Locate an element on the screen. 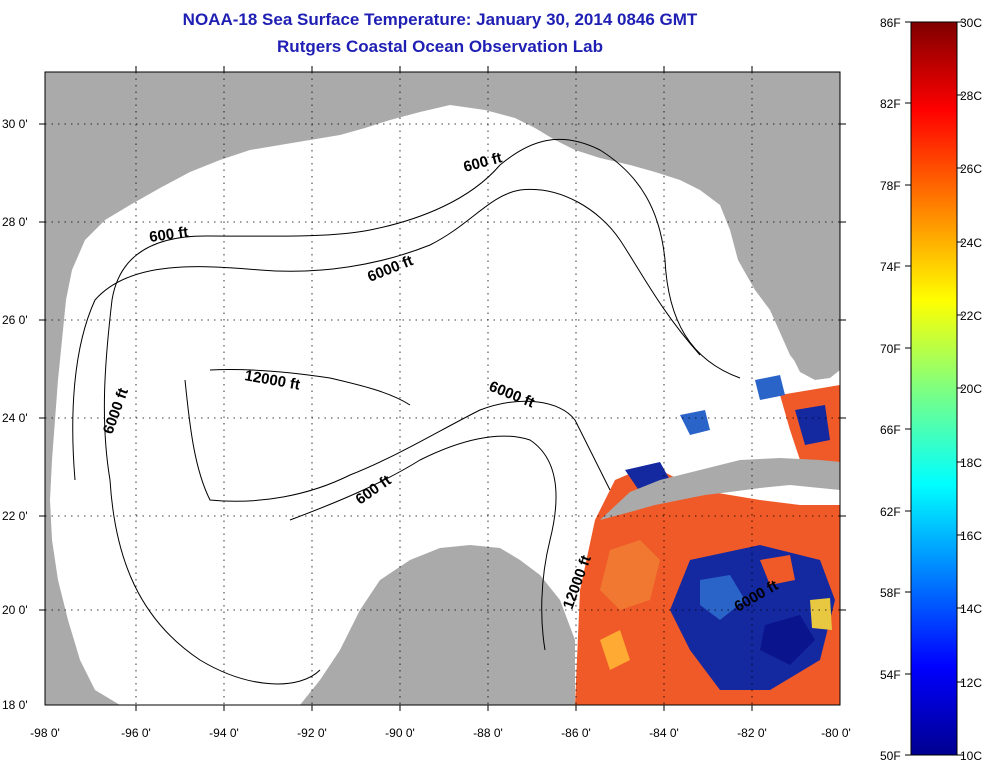 This screenshot has width=992, height=770. colorbar-f-label: 66F is located at coordinates (890, 430).